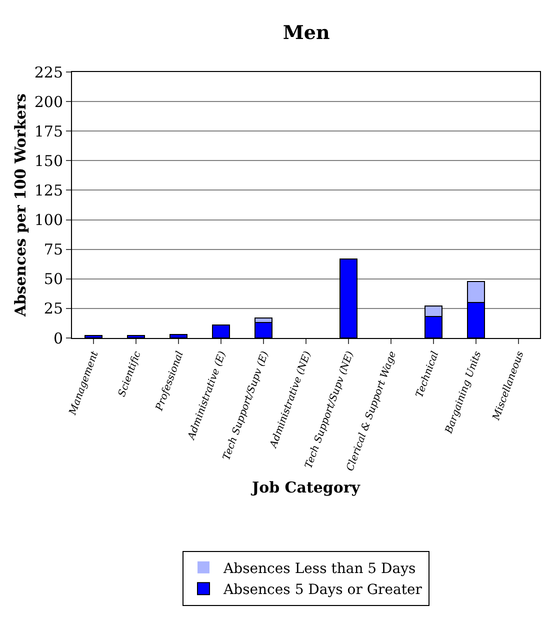  What do you see at coordinates (53, 279) in the screenshot?
I see `y-tick-label: 50` at bounding box center [53, 279].